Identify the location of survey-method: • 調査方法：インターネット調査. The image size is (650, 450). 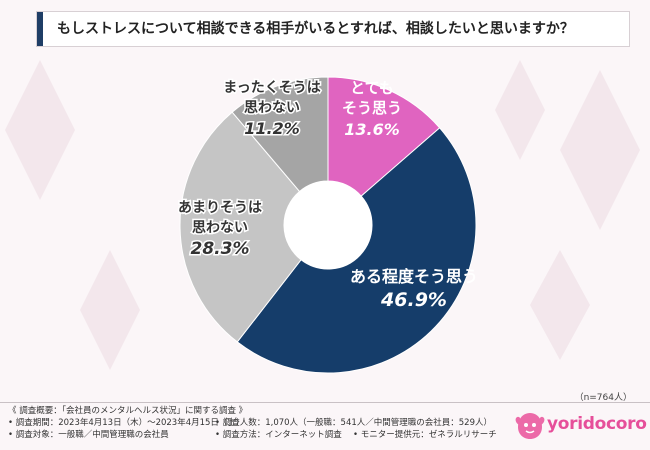
(278, 435).